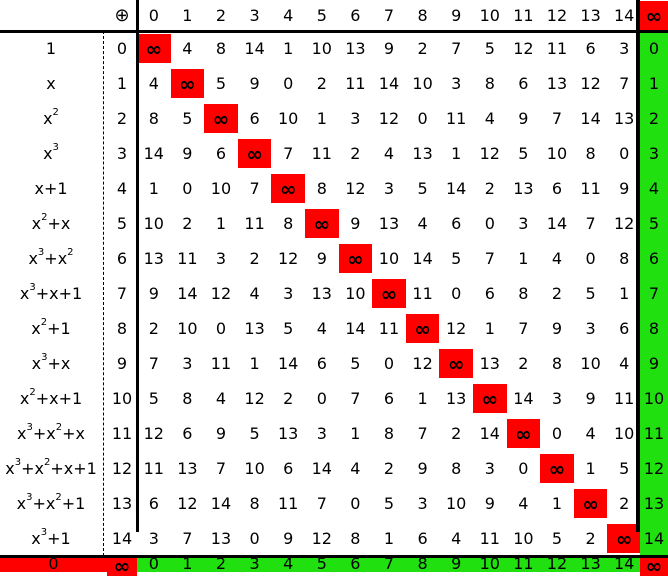  What do you see at coordinates (122, 258) in the screenshot?
I see `row-index: 6` at bounding box center [122, 258].